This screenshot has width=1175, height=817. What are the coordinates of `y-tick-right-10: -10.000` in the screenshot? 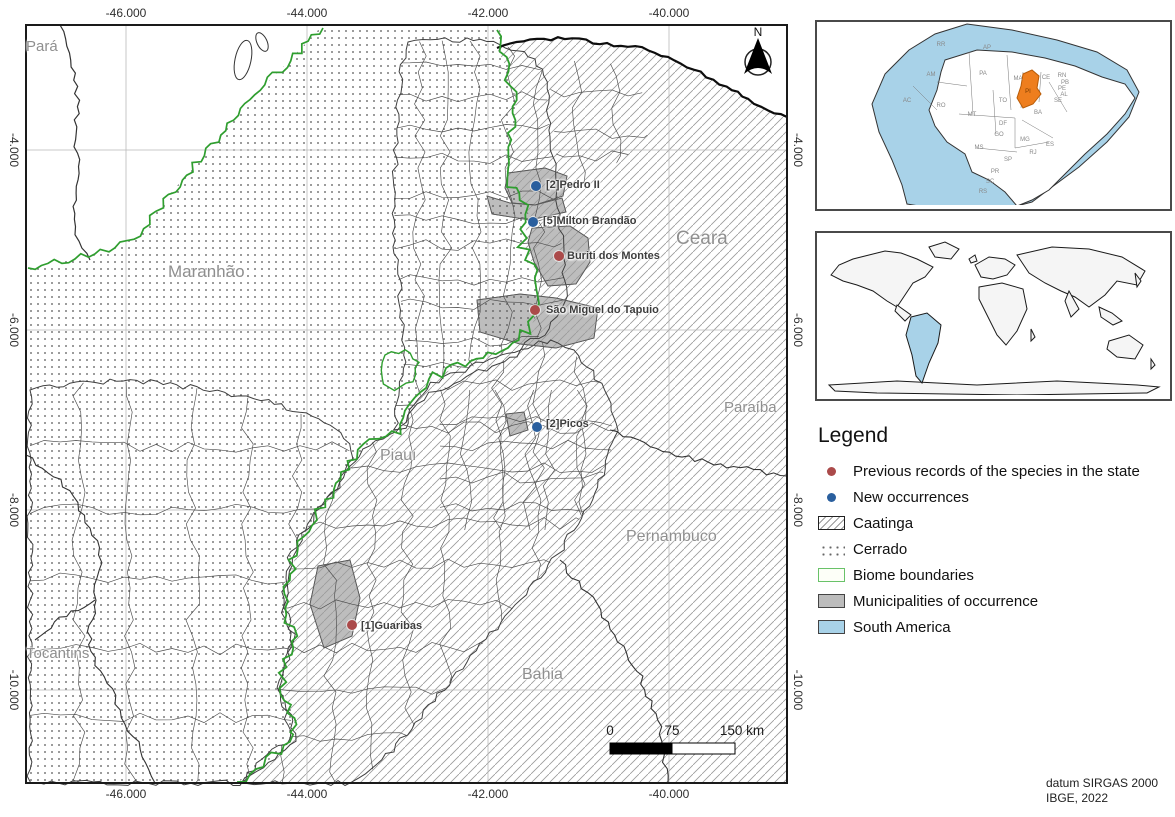 It's located at (798, 690).